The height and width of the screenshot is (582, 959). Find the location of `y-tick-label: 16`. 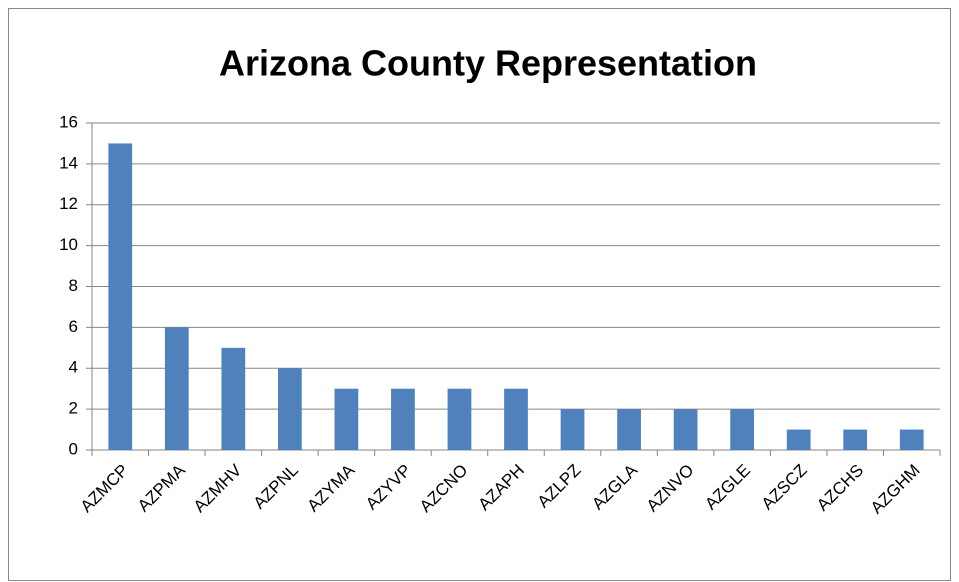

y-tick-label: 16 is located at coordinates (68, 121).